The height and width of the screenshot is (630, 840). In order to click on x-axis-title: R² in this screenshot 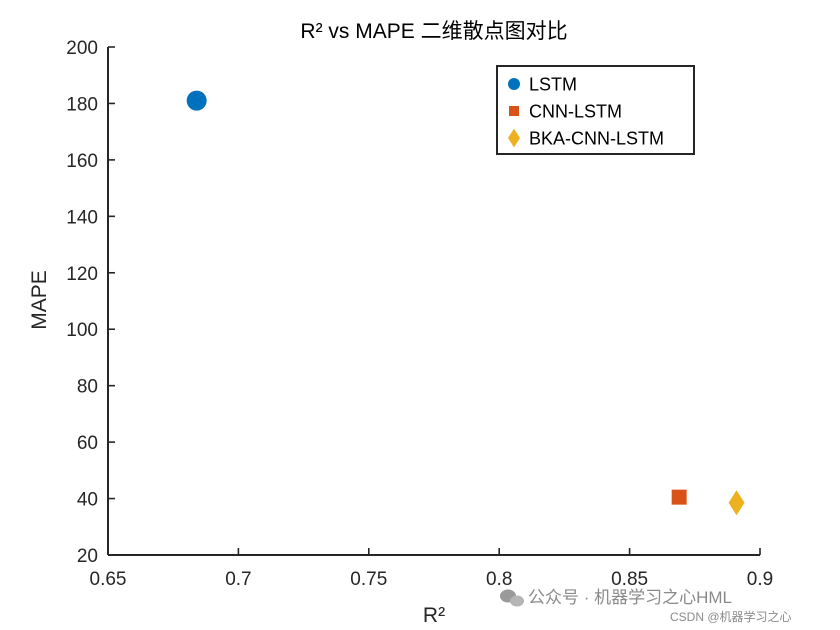, I will do `click(434, 615)`.